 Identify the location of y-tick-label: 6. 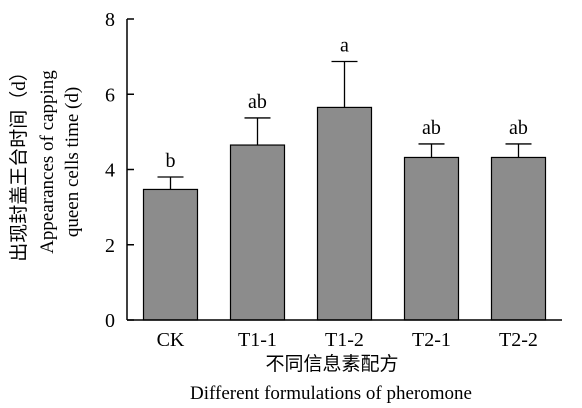
(110, 95).